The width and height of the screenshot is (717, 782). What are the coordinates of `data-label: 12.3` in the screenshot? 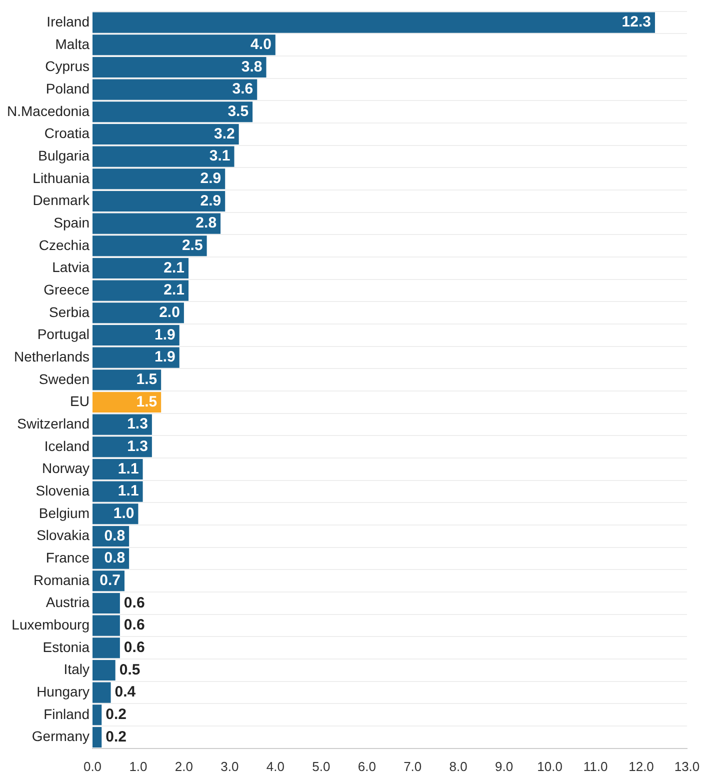 It's located at (636, 22).